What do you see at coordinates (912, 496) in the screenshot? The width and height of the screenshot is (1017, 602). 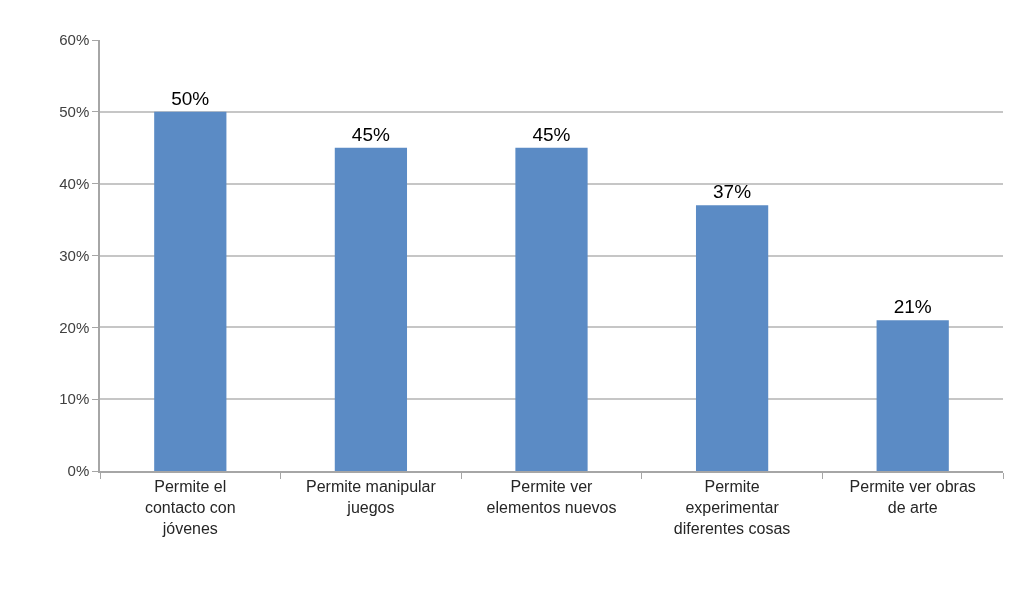 I see `x-tick-label: Permite ver obras de arte` at bounding box center [912, 496].